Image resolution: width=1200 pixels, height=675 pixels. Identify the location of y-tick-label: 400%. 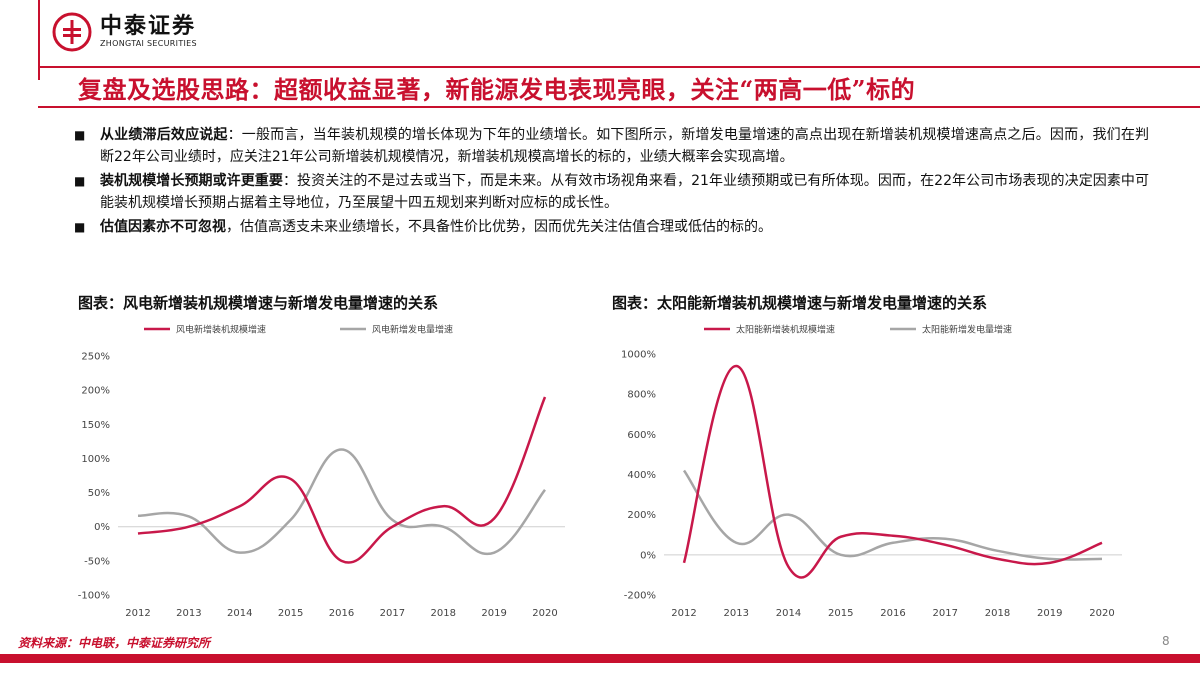
(641, 475).